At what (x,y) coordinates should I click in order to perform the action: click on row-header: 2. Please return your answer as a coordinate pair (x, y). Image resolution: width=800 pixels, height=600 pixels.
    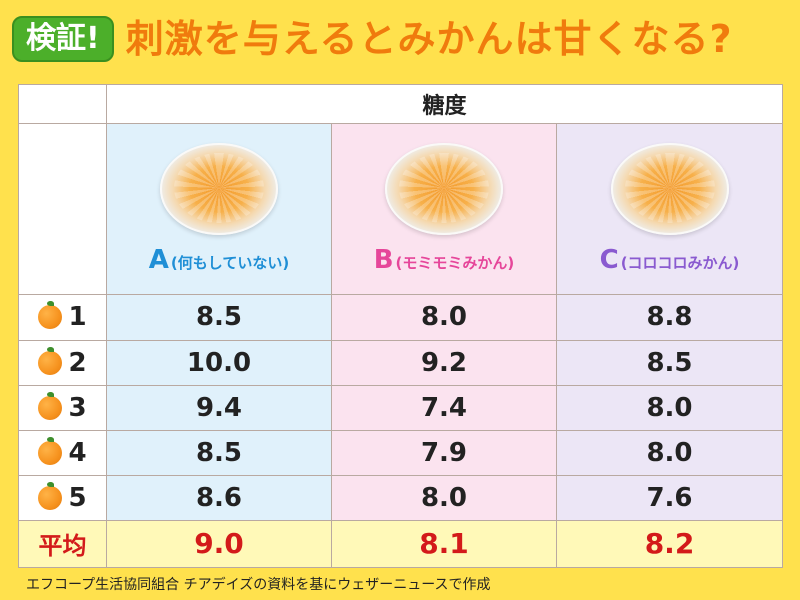
    Looking at the image, I should click on (62, 362).